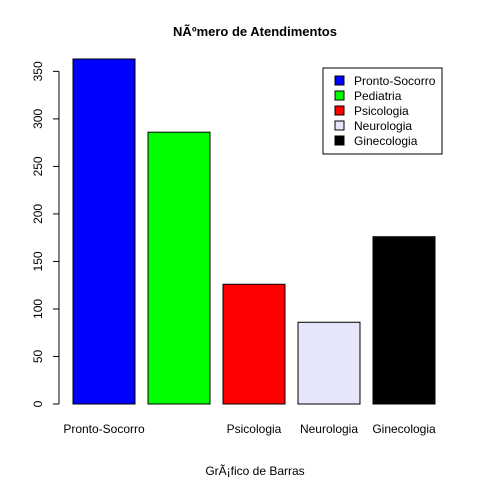 This screenshot has width=480, height=485. I want to click on y-tick-label: 50, so click(38, 356).